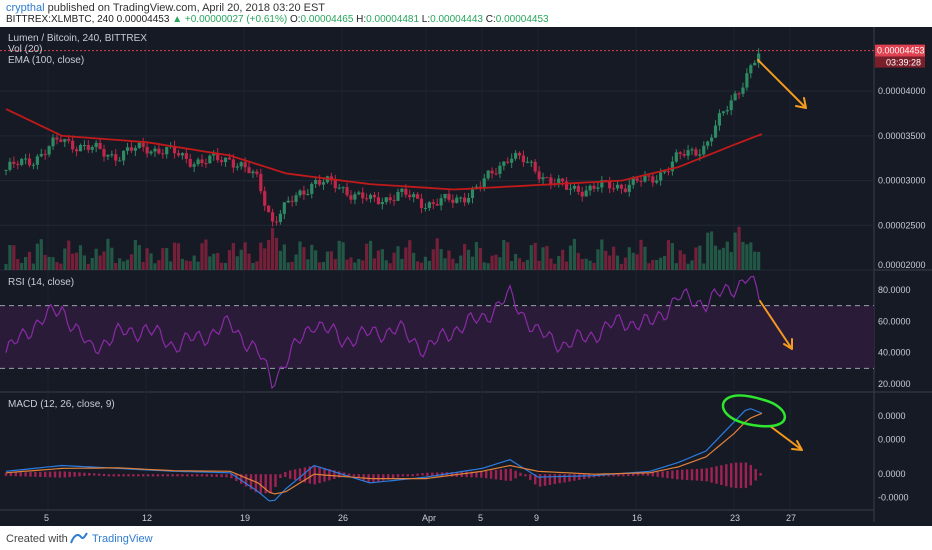 The height and width of the screenshot is (550, 932). What do you see at coordinates (892, 439) in the screenshot?
I see `macd-tick-label: 0.0000` at bounding box center [892, 439].